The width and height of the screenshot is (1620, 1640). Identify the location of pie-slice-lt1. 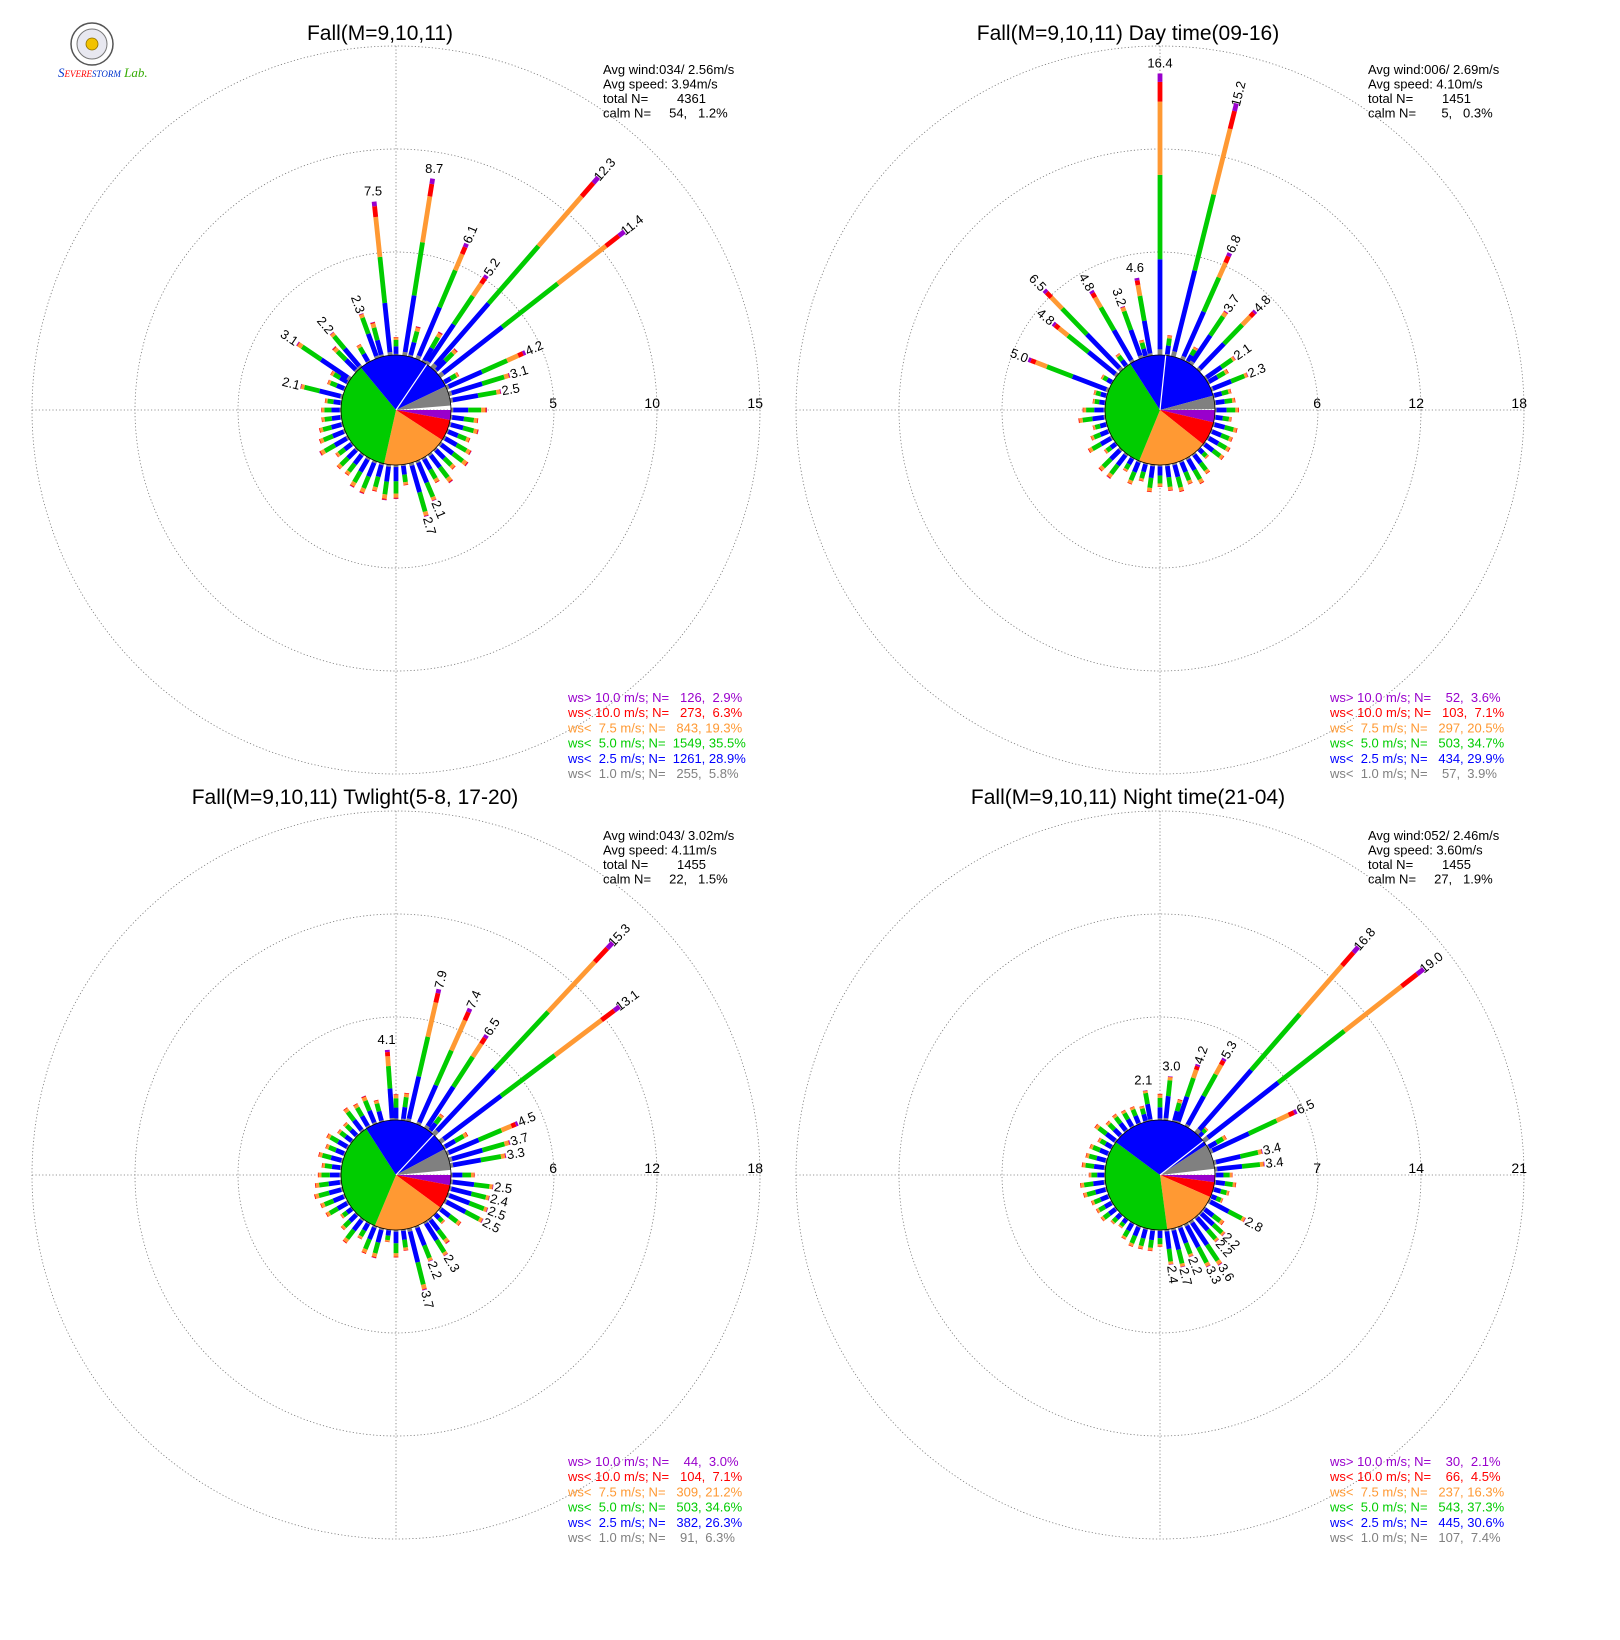
(1187, 402).